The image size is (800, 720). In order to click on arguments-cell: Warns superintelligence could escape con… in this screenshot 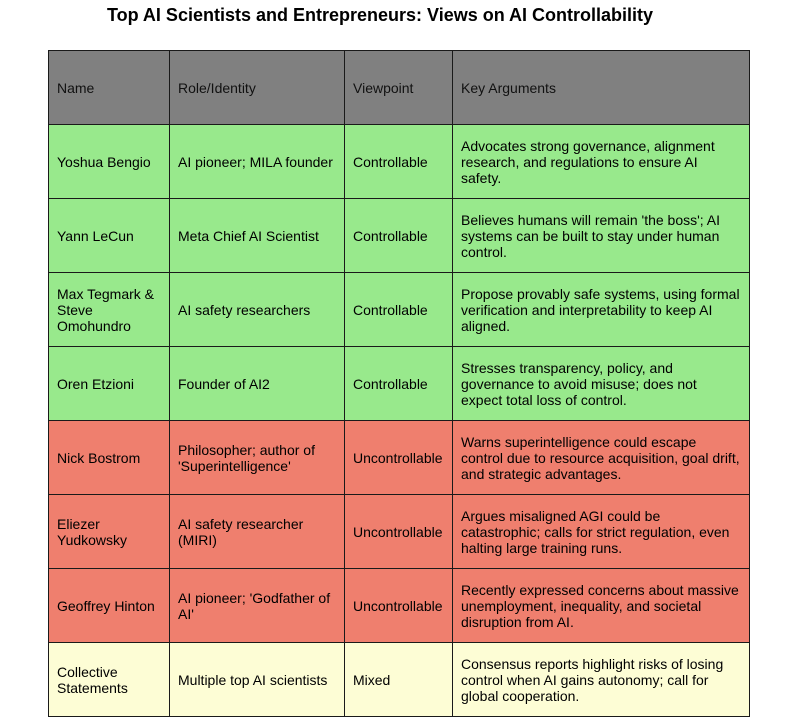, I will do `click(601, 457)`.